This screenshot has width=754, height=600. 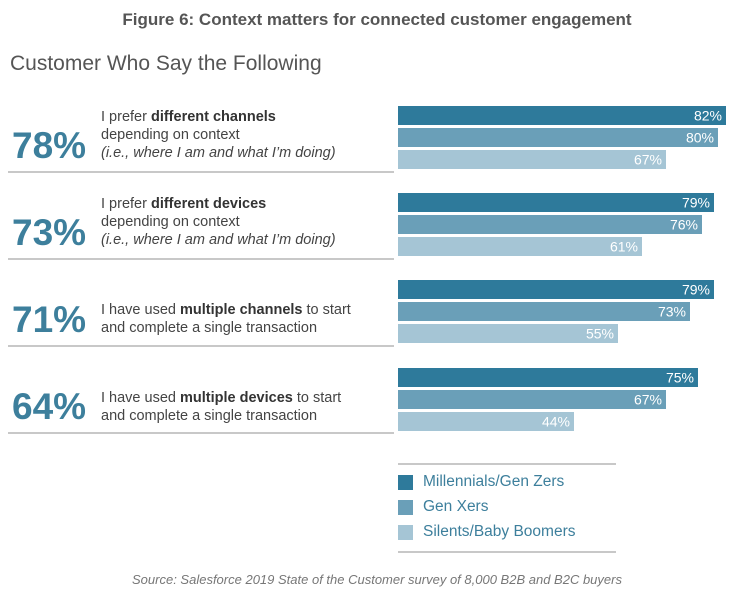 I want to click on bar-value-label: 44%, so click(x=556, y=422).